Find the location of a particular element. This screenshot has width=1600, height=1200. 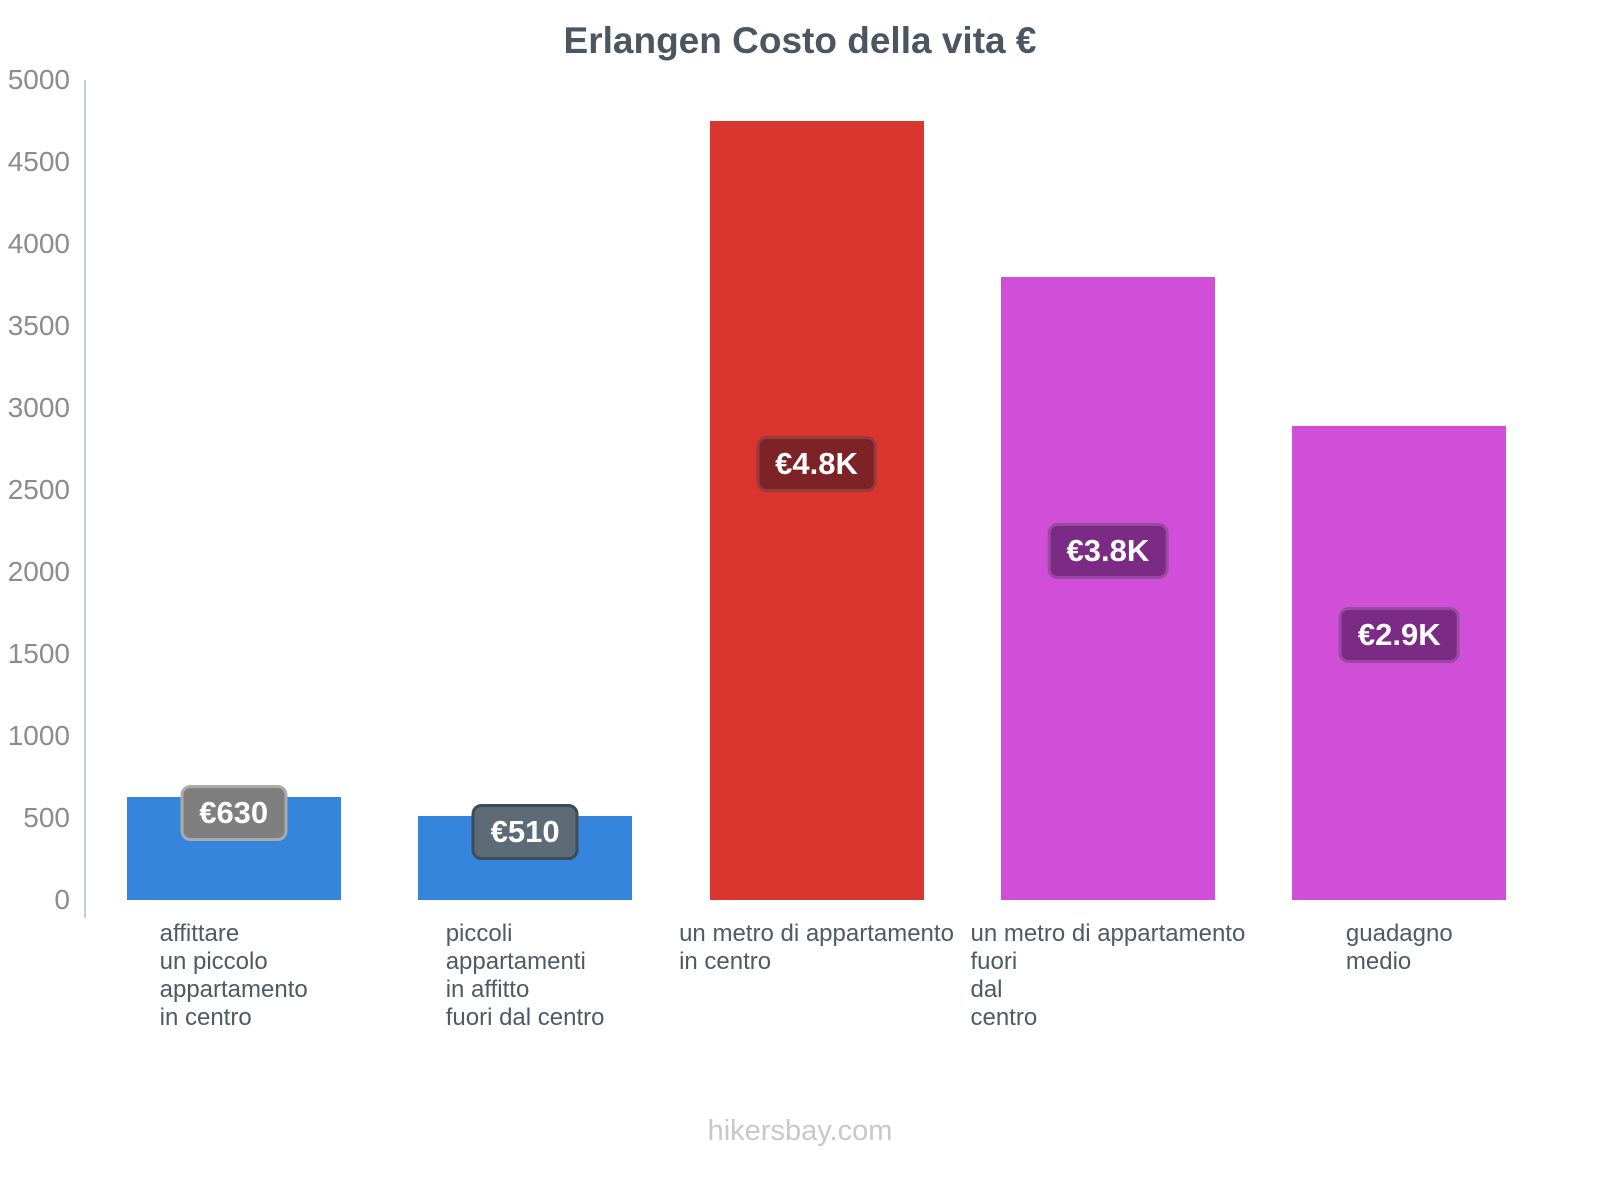

y-tick-label: 3000 is located at coordinates (38, 407).